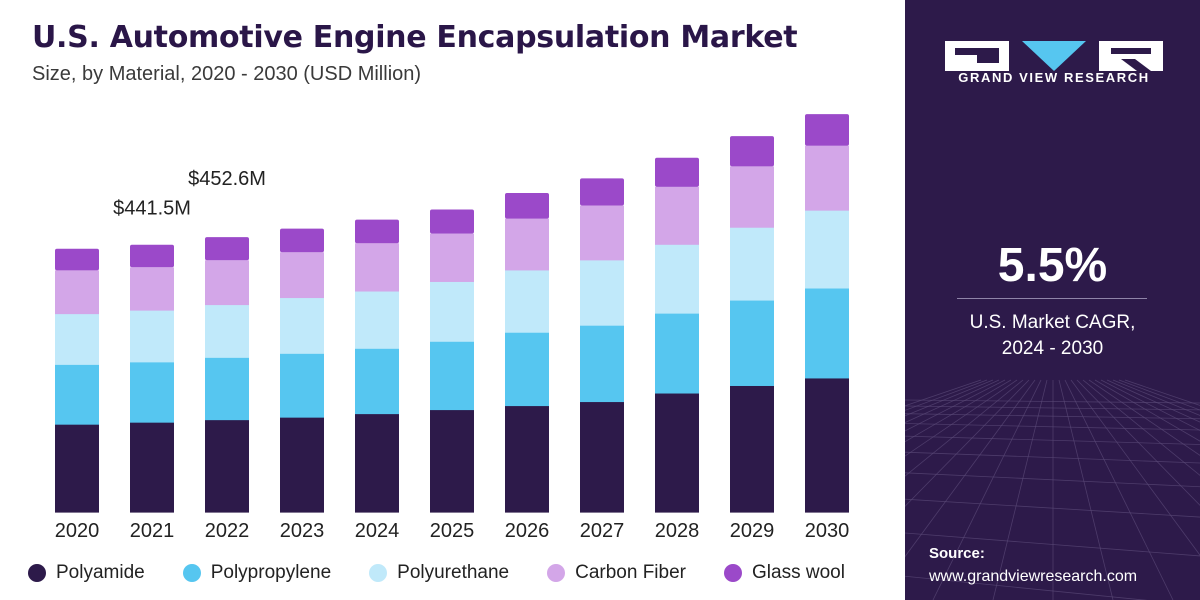 The height and width of the screenshot is (600, 1200). I want to click on bar-segment-polypropylene-2030, so click(827, 333).